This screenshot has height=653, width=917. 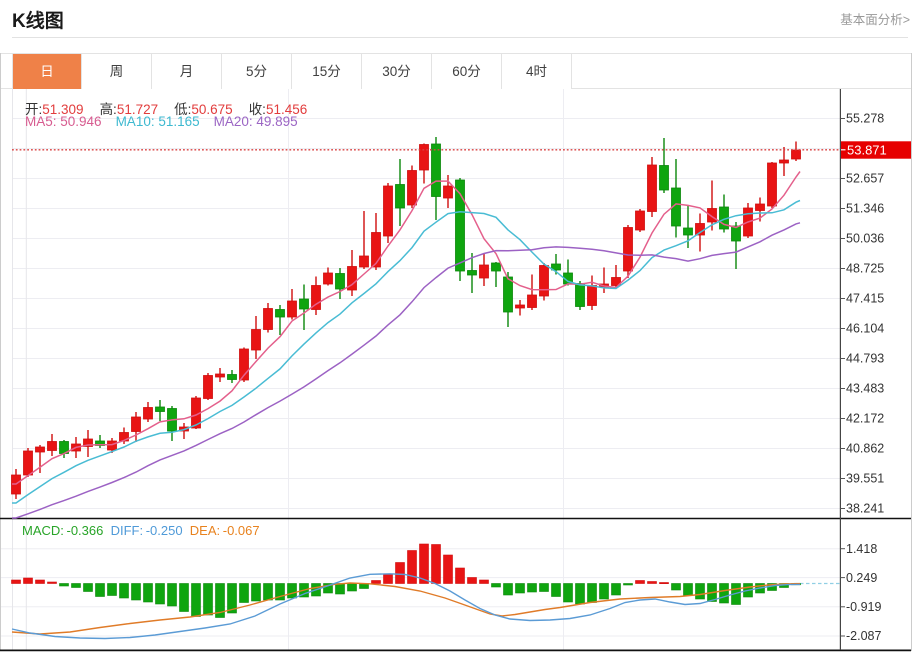 What do you see at coordinates (865, 119) in the screenshot?
I see `svg-text: 55.278` at bounding box center [865, 119].